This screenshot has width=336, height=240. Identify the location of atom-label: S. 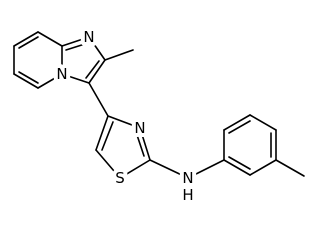
(120, 178).